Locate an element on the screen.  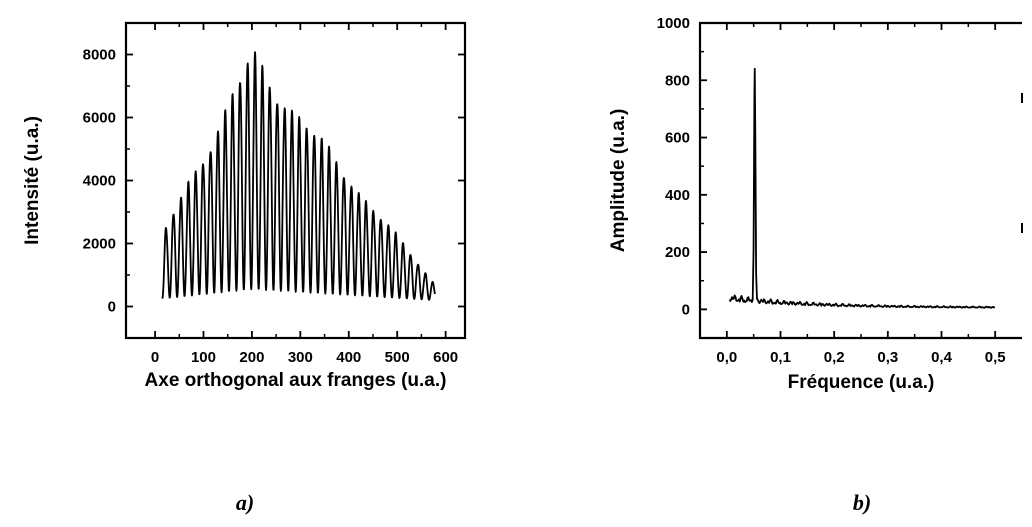
x-tick-label: 500 is located at coordinates (397, 357).